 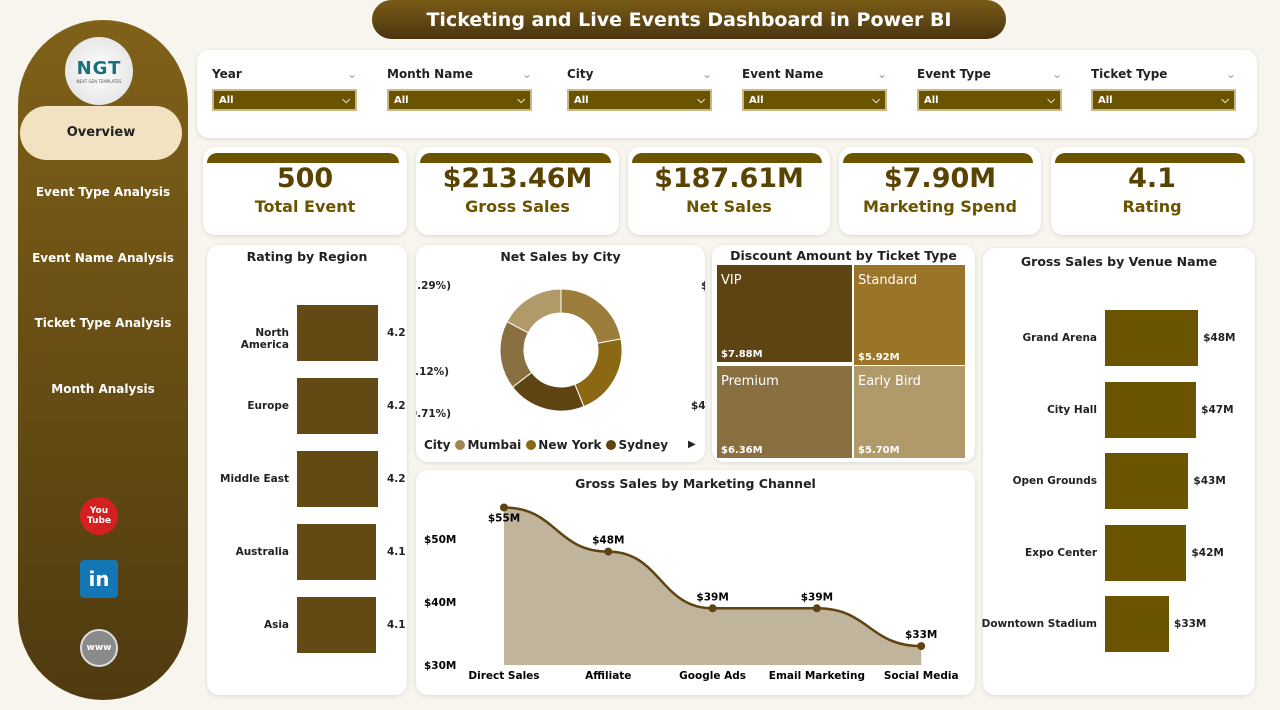 What do you see at coordinates (637, 445) in the screenshot?
I see `legend-item: Sydney` at bounding box center [637, 445].